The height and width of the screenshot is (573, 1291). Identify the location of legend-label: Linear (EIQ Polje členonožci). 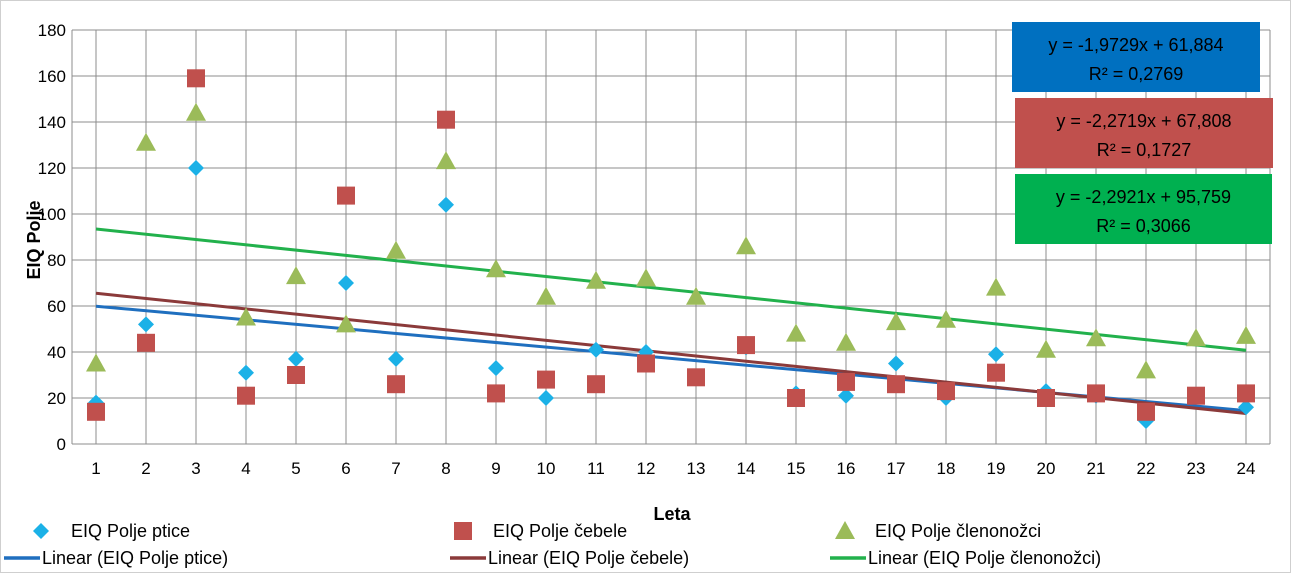
(984, 558).